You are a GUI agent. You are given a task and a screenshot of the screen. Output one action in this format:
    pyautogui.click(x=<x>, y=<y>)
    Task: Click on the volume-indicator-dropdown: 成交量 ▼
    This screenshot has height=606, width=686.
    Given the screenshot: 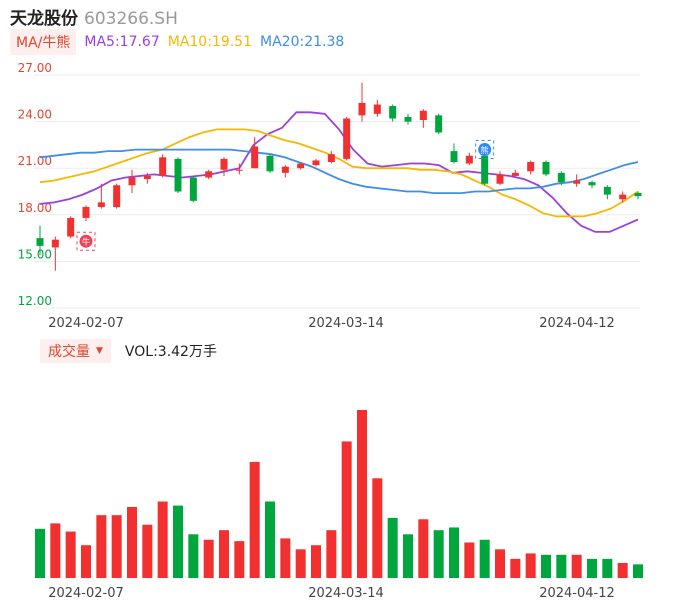 What is the action you would take?
    pyautogui.click(x=75, y=351)
    